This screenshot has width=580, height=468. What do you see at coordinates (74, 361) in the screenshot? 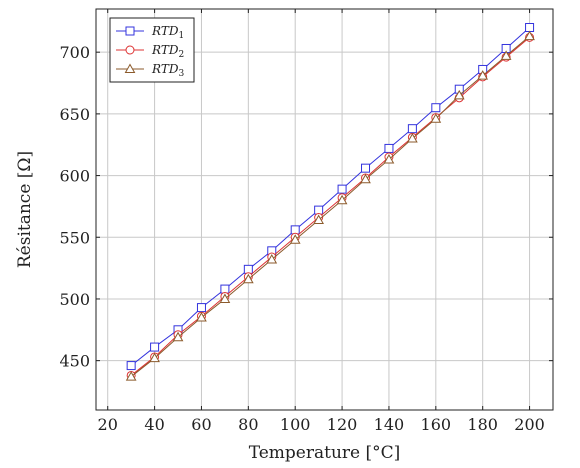
I see `y-tick-label: 450` at bounding box center [74, 361].